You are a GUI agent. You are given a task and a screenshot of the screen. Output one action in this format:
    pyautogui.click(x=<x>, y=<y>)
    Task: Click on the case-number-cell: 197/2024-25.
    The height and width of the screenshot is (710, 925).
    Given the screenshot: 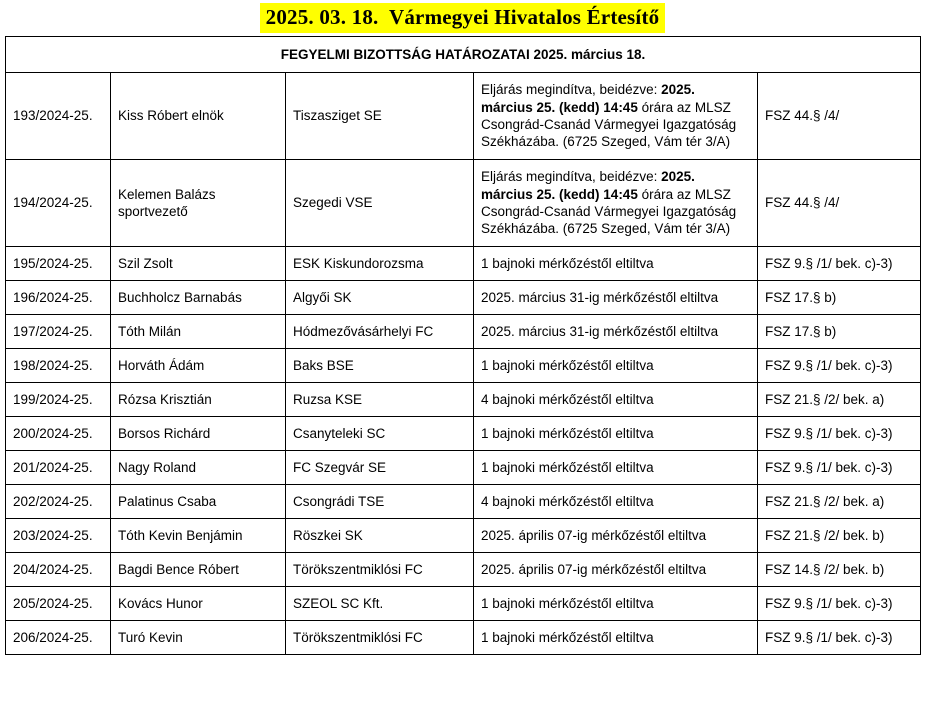 What is the action you would take?
    pyautogui.click(x=58, y=331)
    